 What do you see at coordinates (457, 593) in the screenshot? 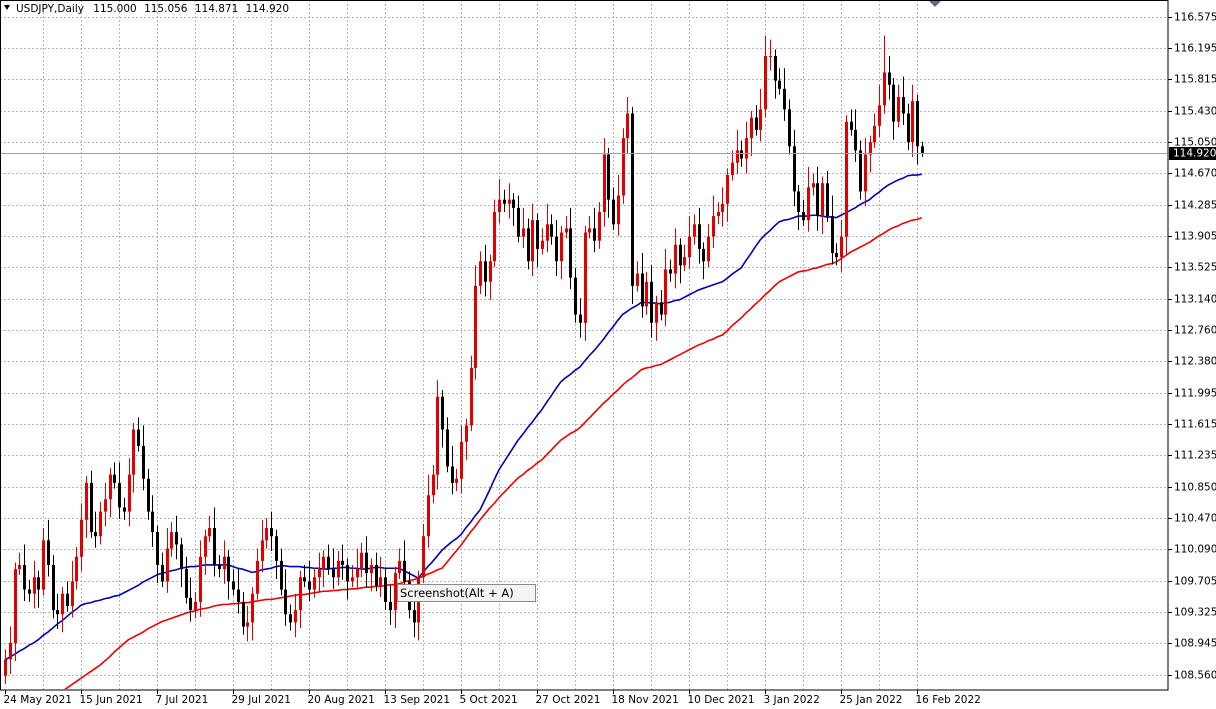
I see `tooltip-text: Screenshot(Alt + A)` at bounding box center [457, 593].